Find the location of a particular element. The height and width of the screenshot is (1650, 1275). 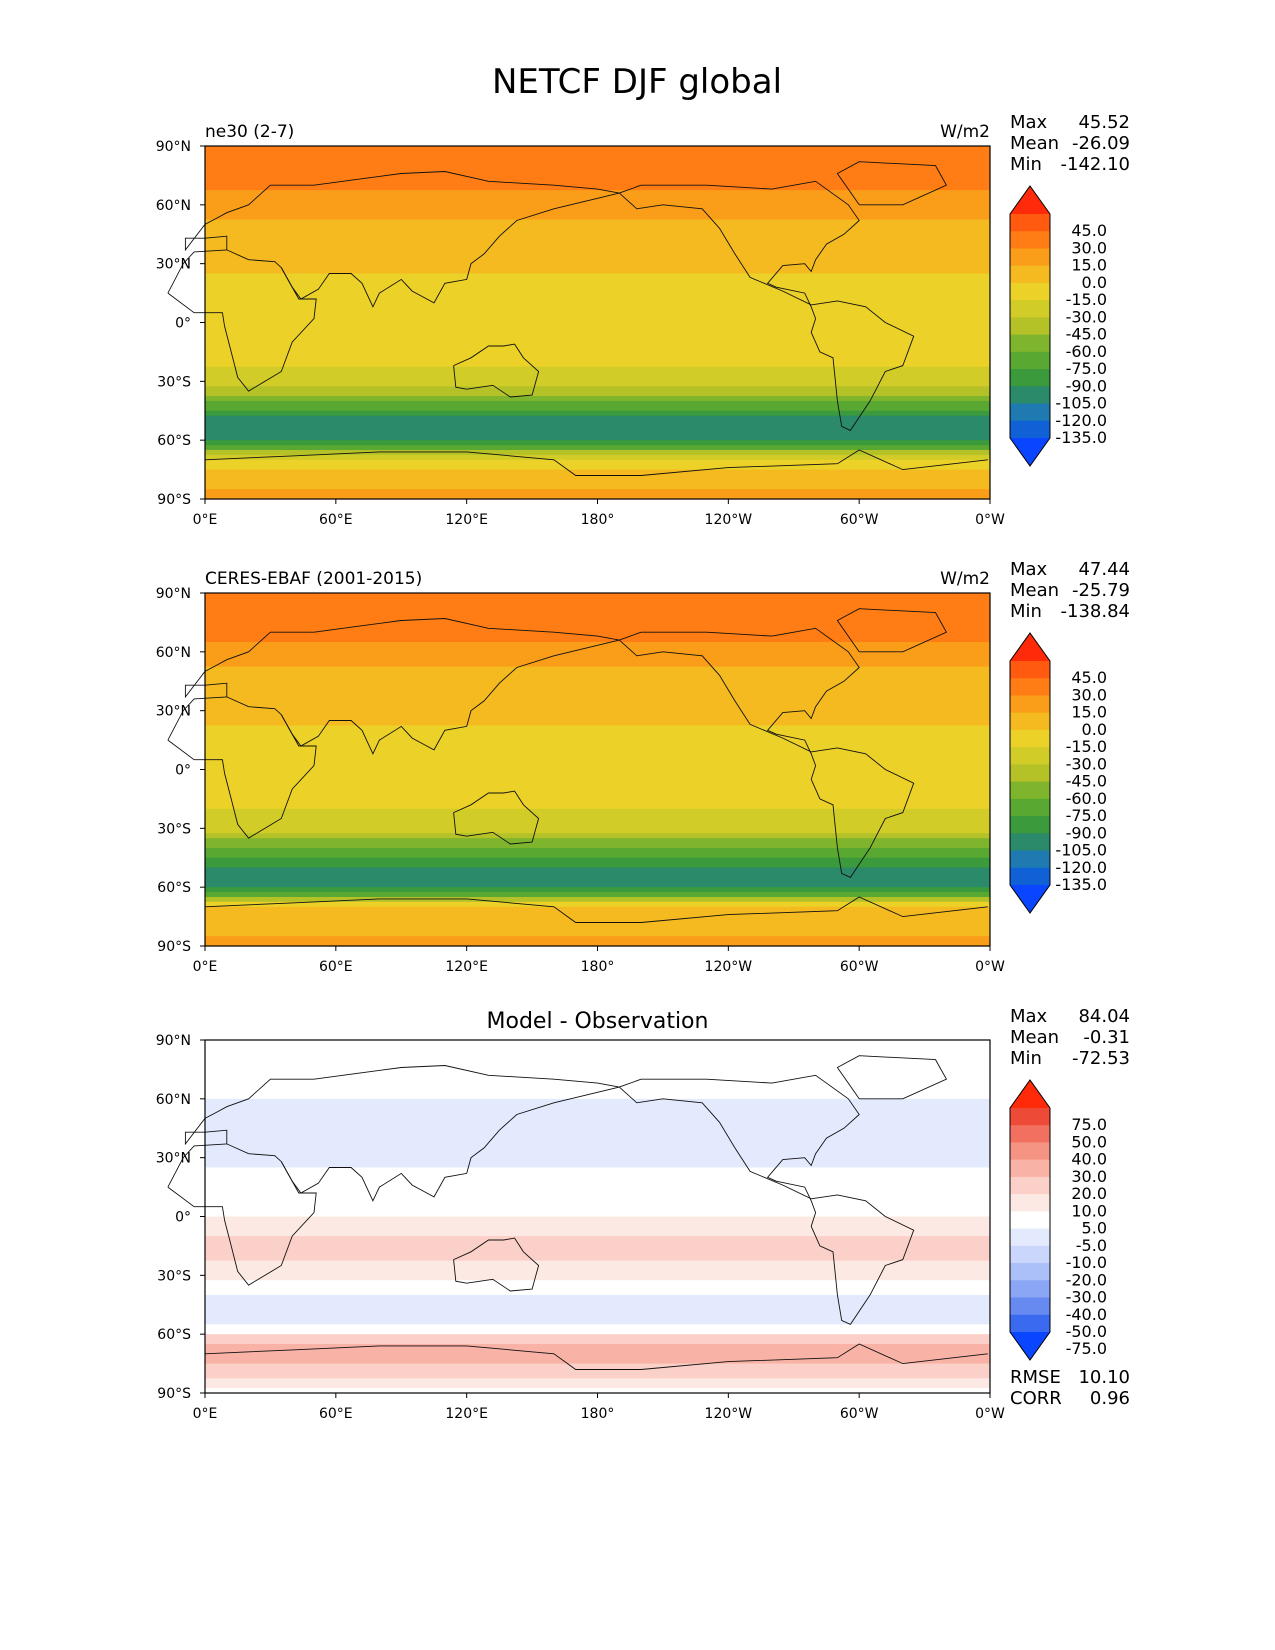

colorbar-level-label: -105.0 is located at coordinates (1081, 850).